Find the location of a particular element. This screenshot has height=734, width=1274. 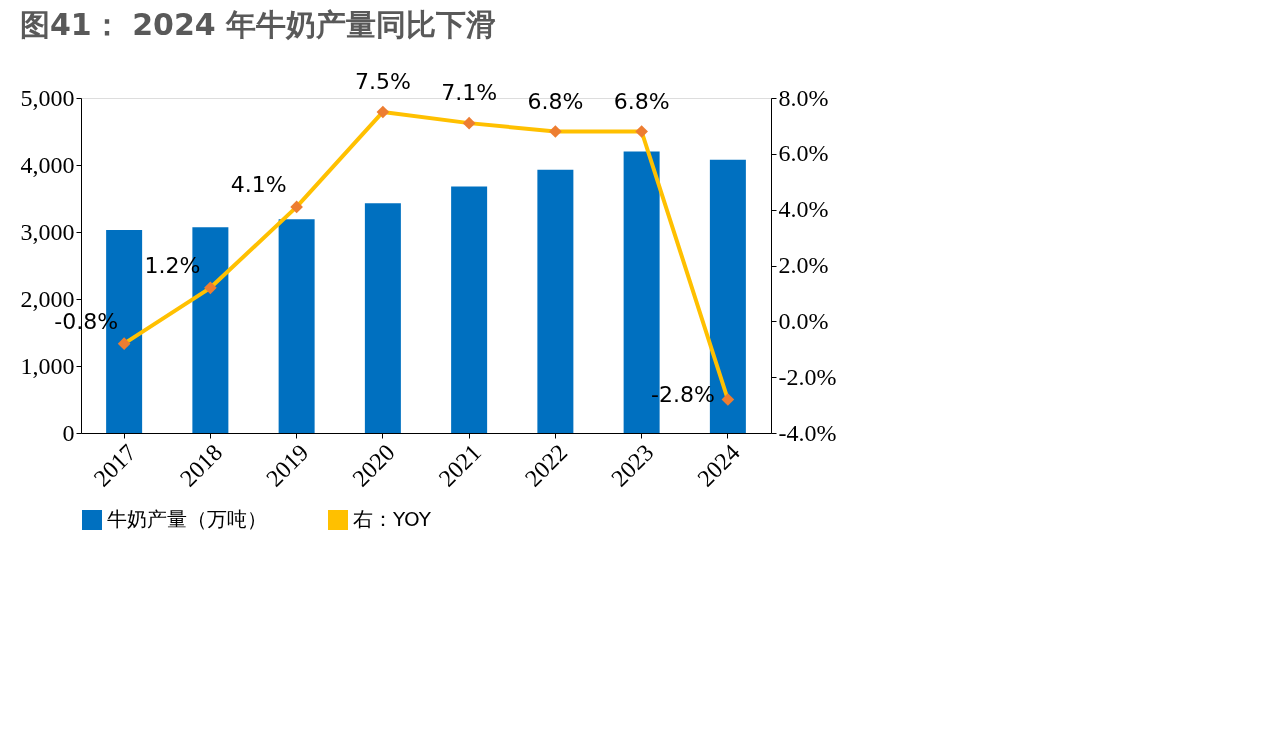

chart-title: 图41： 2024 年牛奶产量同比下滑 is located at coordinates (258, 24).